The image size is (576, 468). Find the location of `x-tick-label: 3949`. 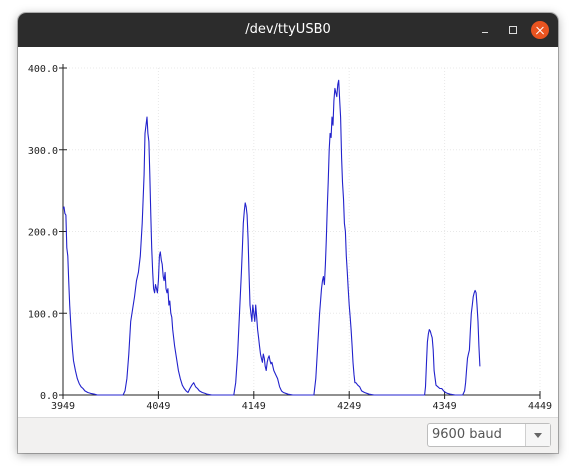

x-tick-label: 3949 is located at coordinates (63, 406).